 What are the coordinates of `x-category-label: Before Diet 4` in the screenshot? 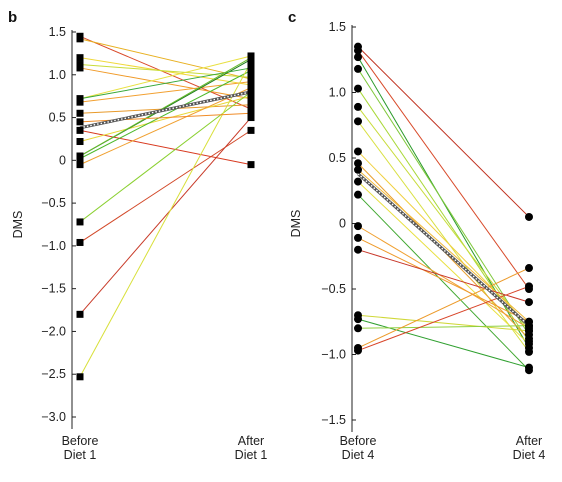 It's located at (358, 448).